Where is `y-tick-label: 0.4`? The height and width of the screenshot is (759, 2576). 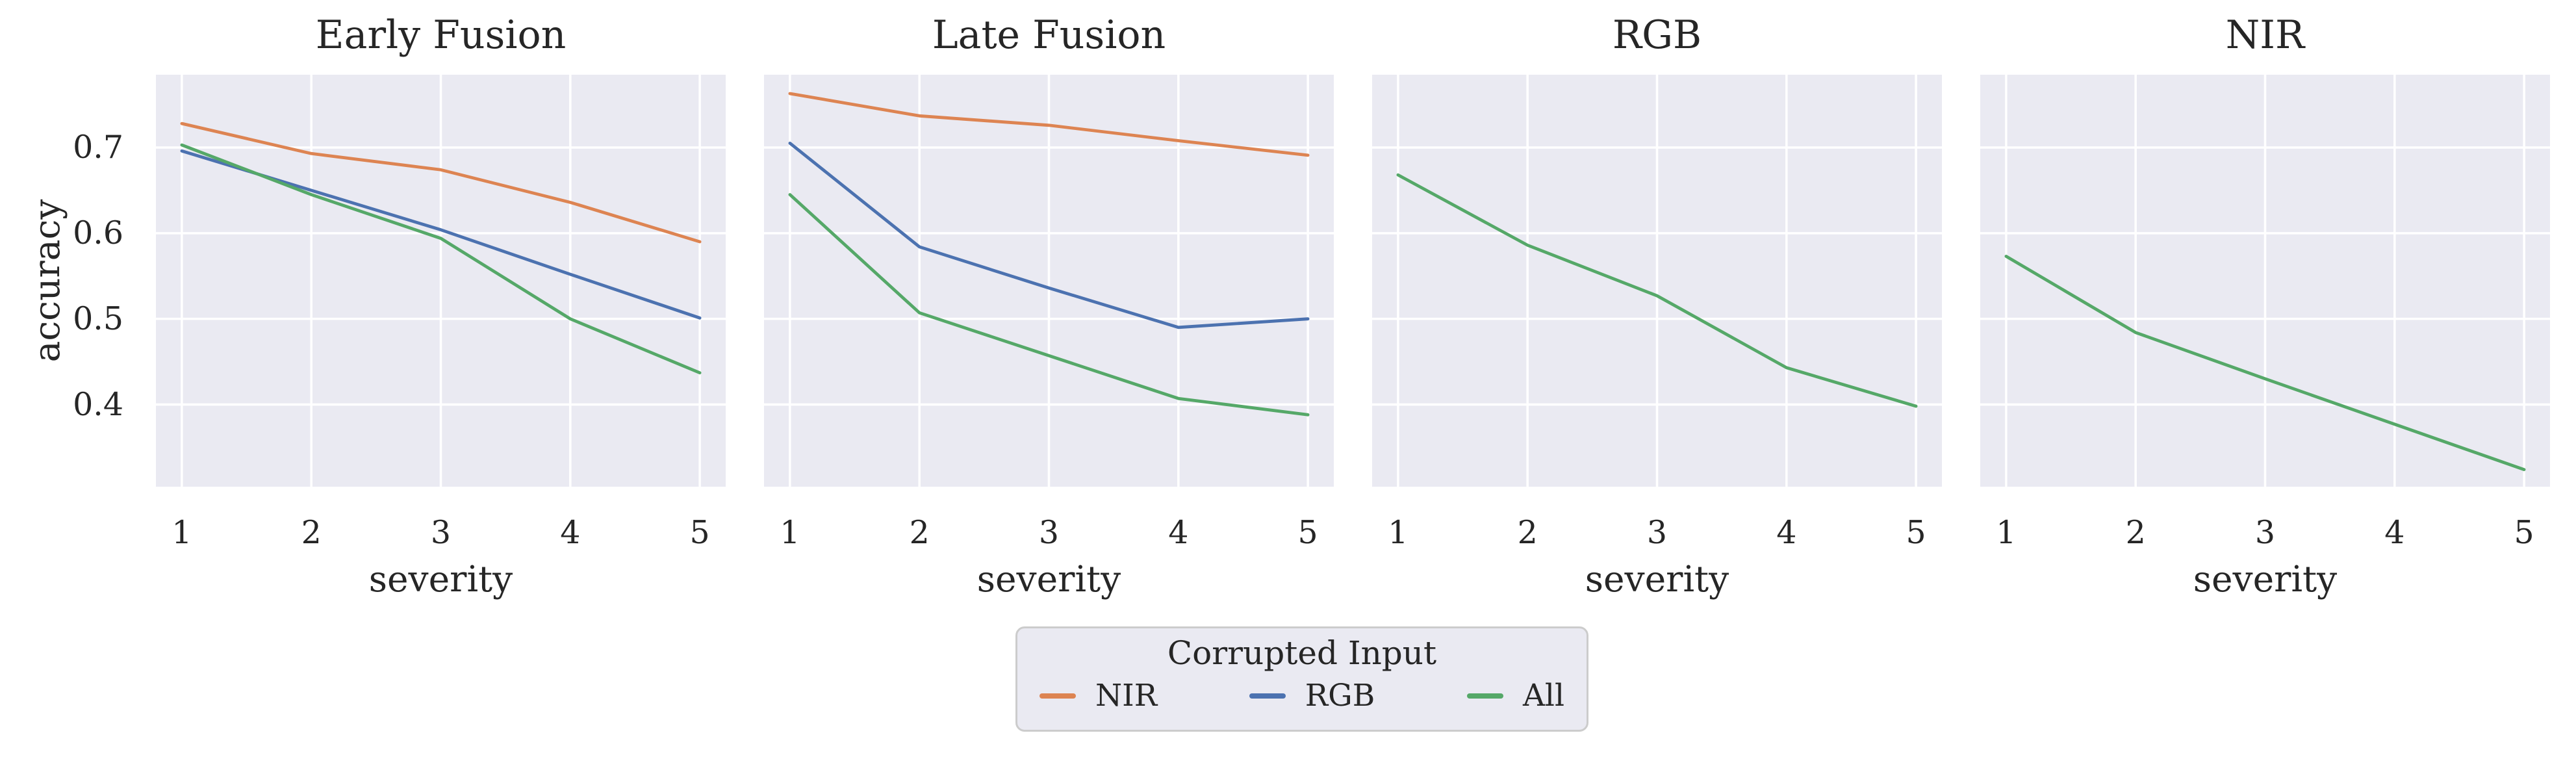
y-tick-label: 0.4 is located at coordinates (98, 404).